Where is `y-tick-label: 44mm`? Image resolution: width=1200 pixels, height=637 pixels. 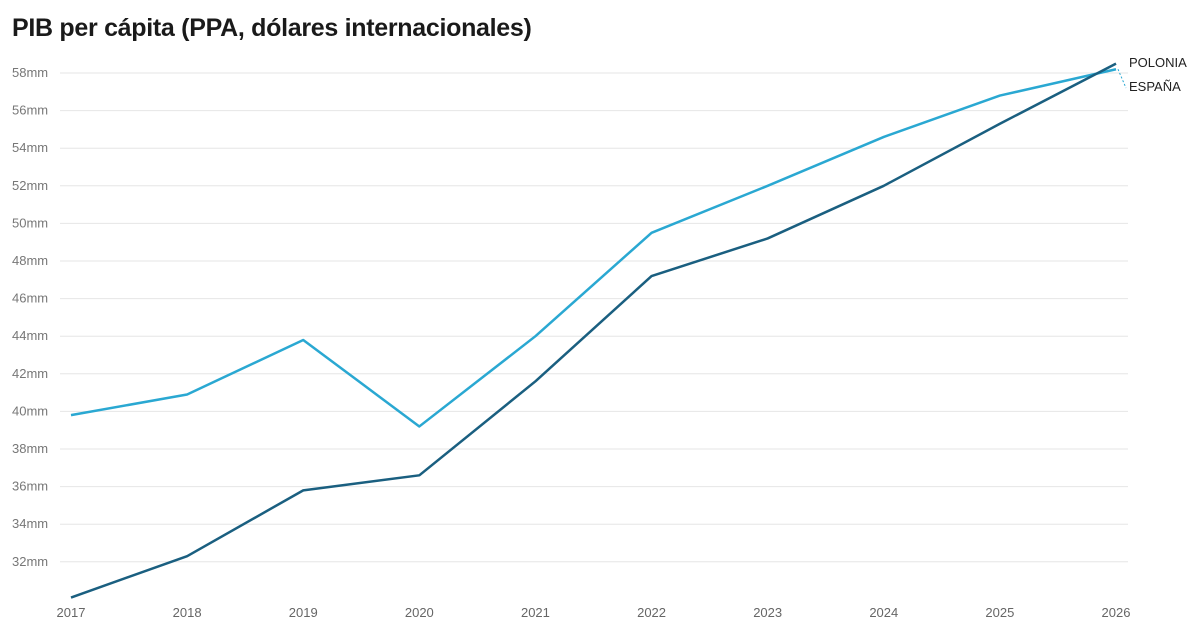 y-tick-label: 44mm is located at coordinates (30, 335).